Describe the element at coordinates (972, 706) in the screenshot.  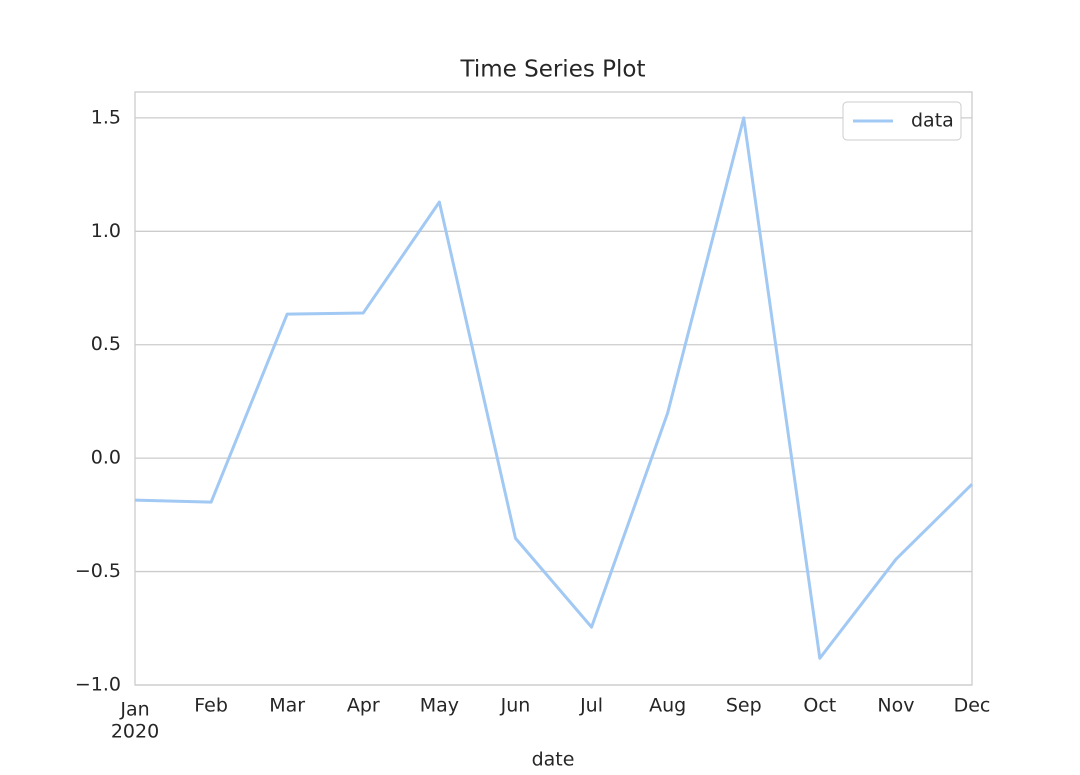
I see `x-tick-label: Dec` at that location.